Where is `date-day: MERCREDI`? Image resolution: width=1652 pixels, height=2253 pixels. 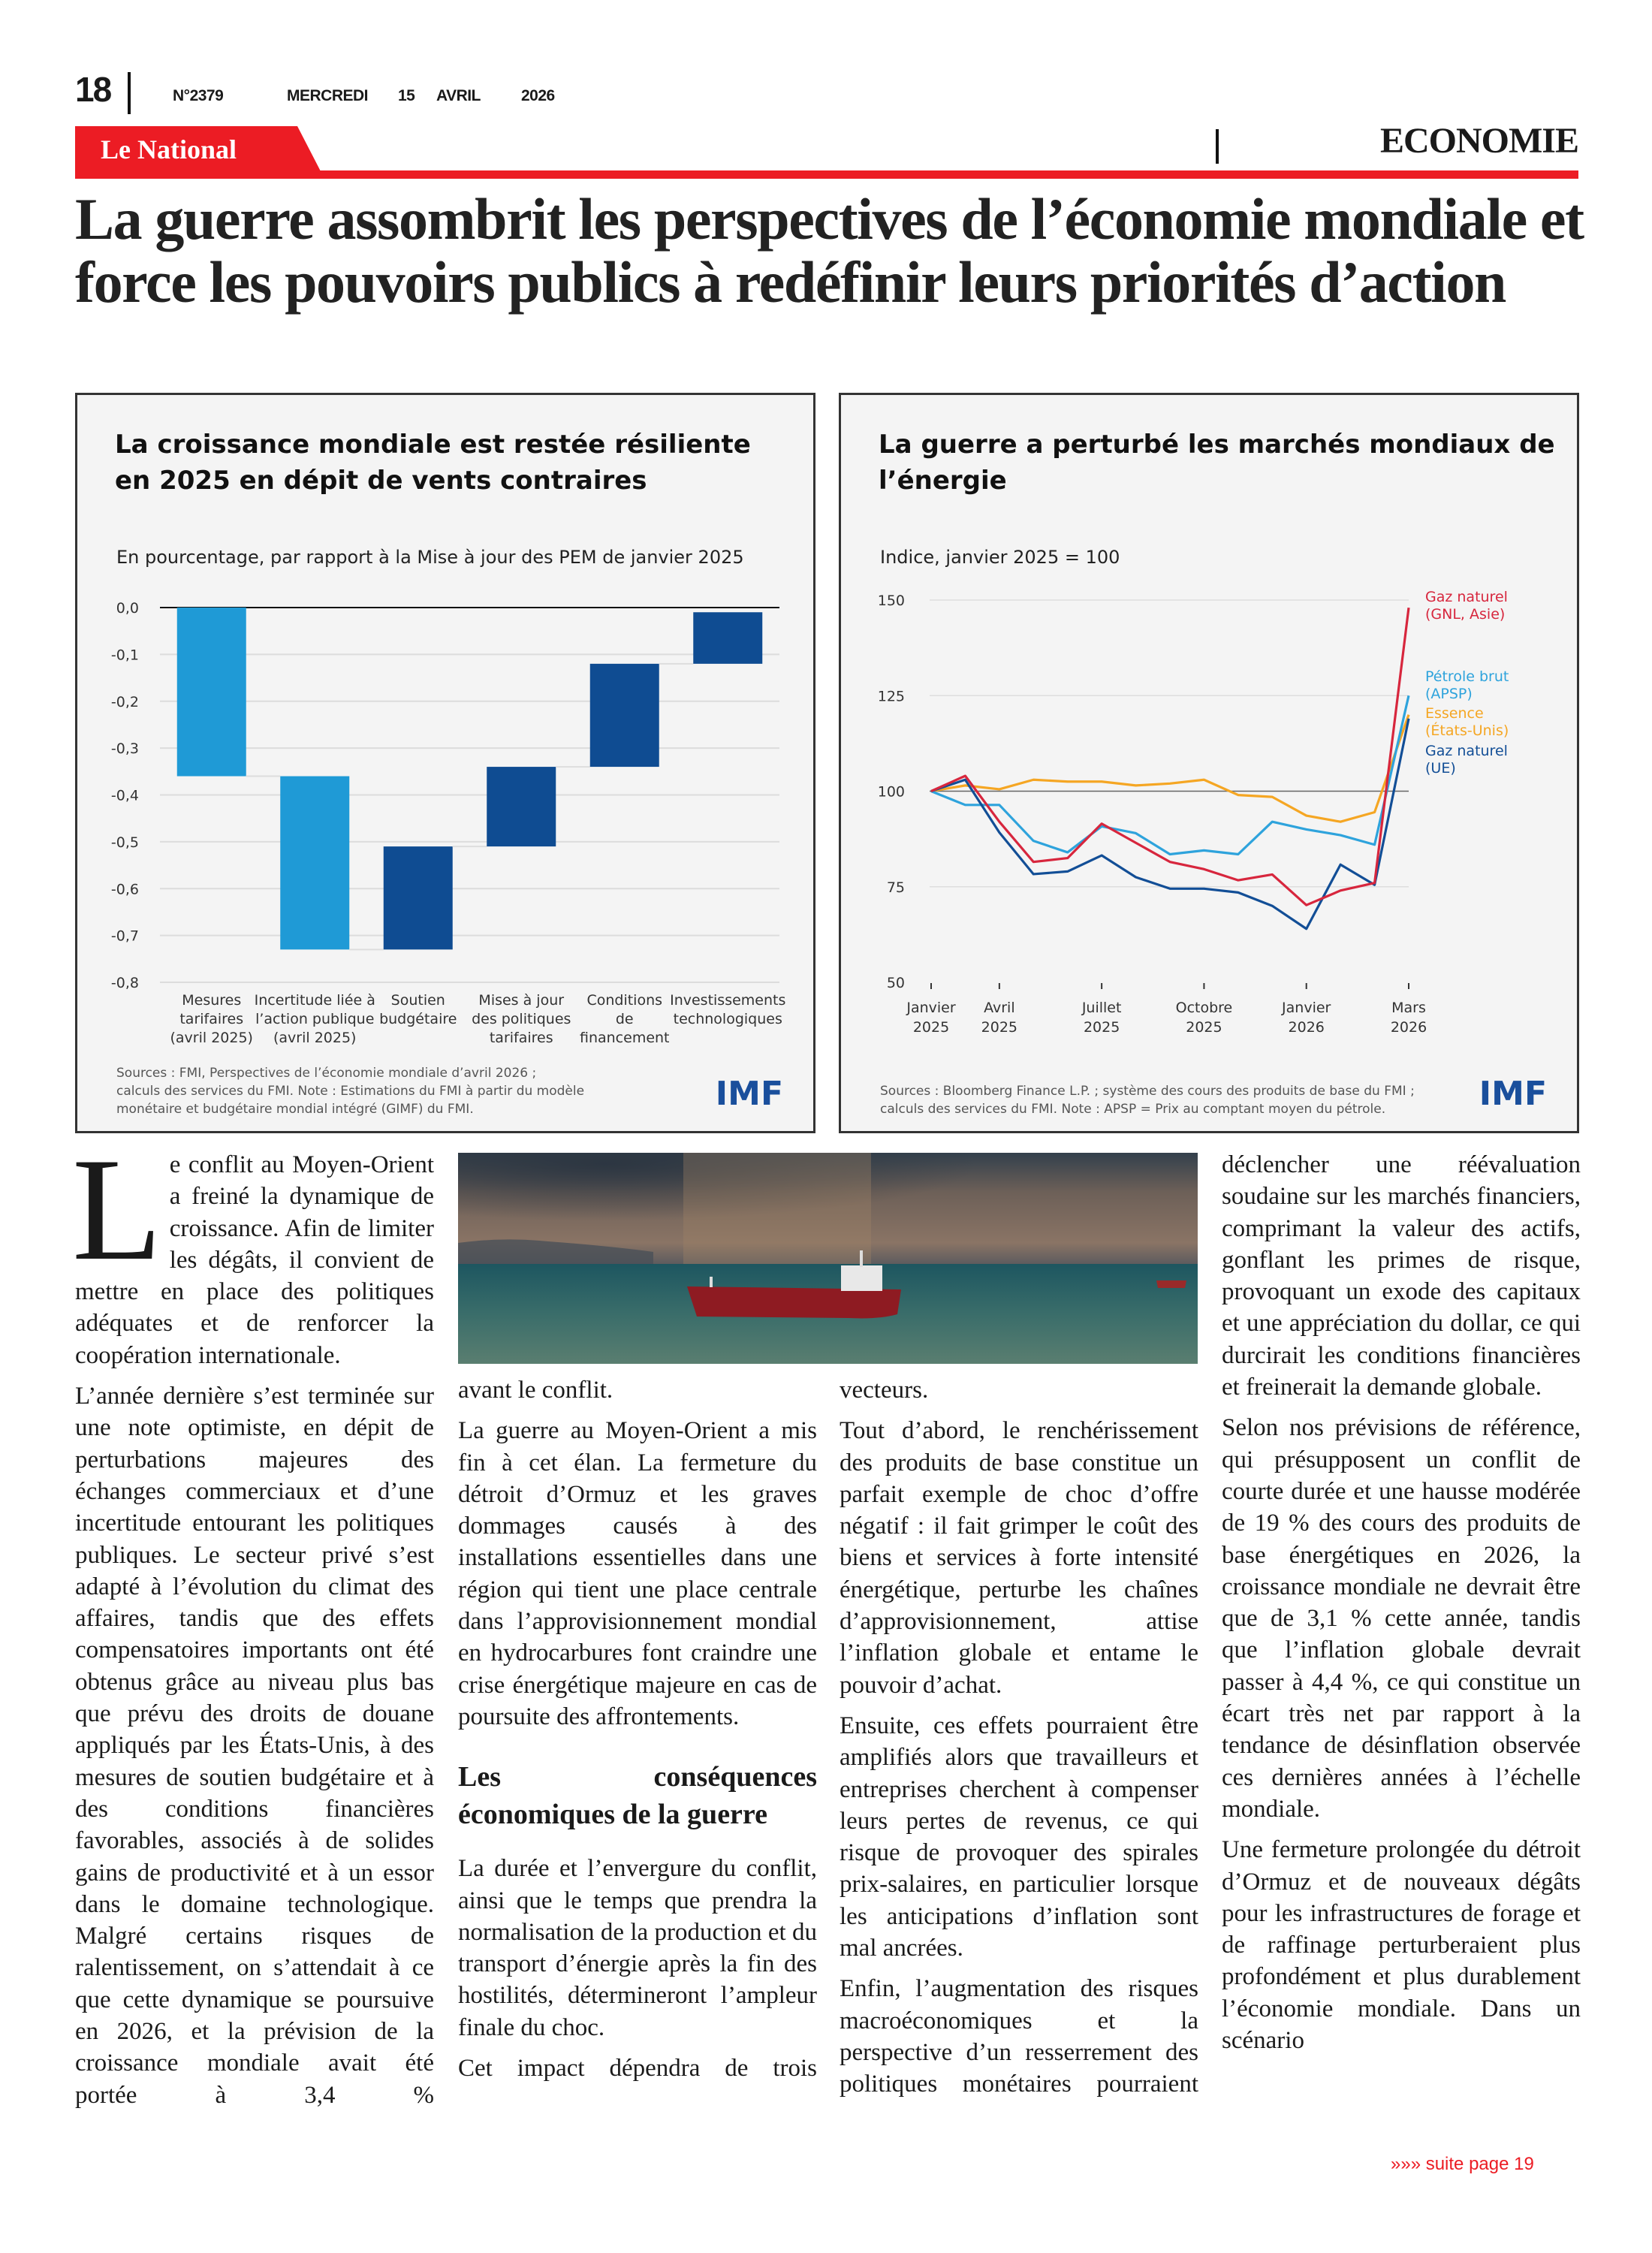
date-day: MERCREDI is located at coordinates (328, 95).